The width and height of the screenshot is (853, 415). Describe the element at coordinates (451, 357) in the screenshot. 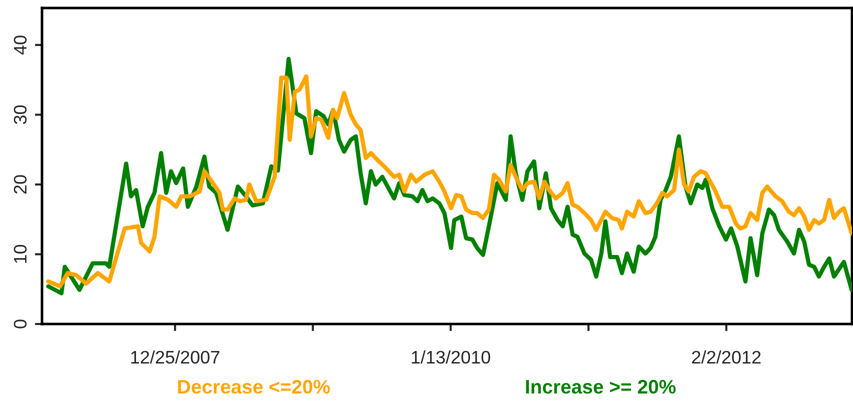

I see `x-tick-label: 1/13/2010` at that location.